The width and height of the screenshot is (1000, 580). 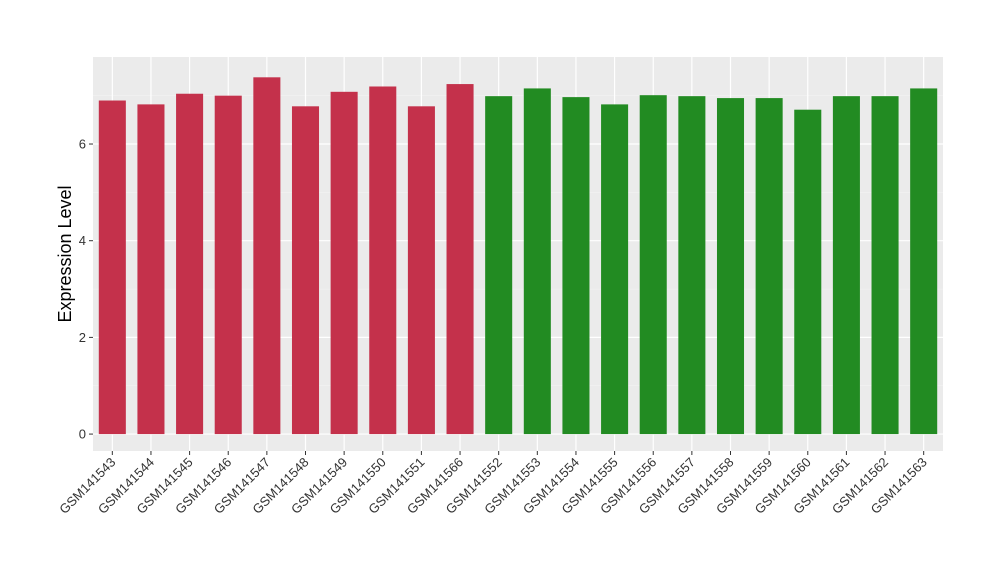 What do you see at coordinates (615, 269) in the screenshot?
I see `bar-GSM141555` at bounding box center [615, 269].